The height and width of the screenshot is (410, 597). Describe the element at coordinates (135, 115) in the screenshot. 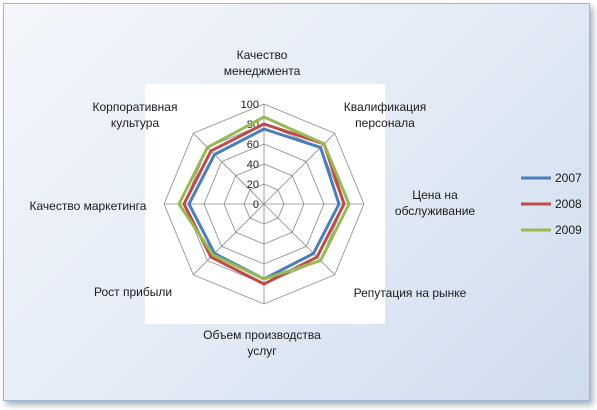

I see `category-label: Корпоративная культура` at that location.